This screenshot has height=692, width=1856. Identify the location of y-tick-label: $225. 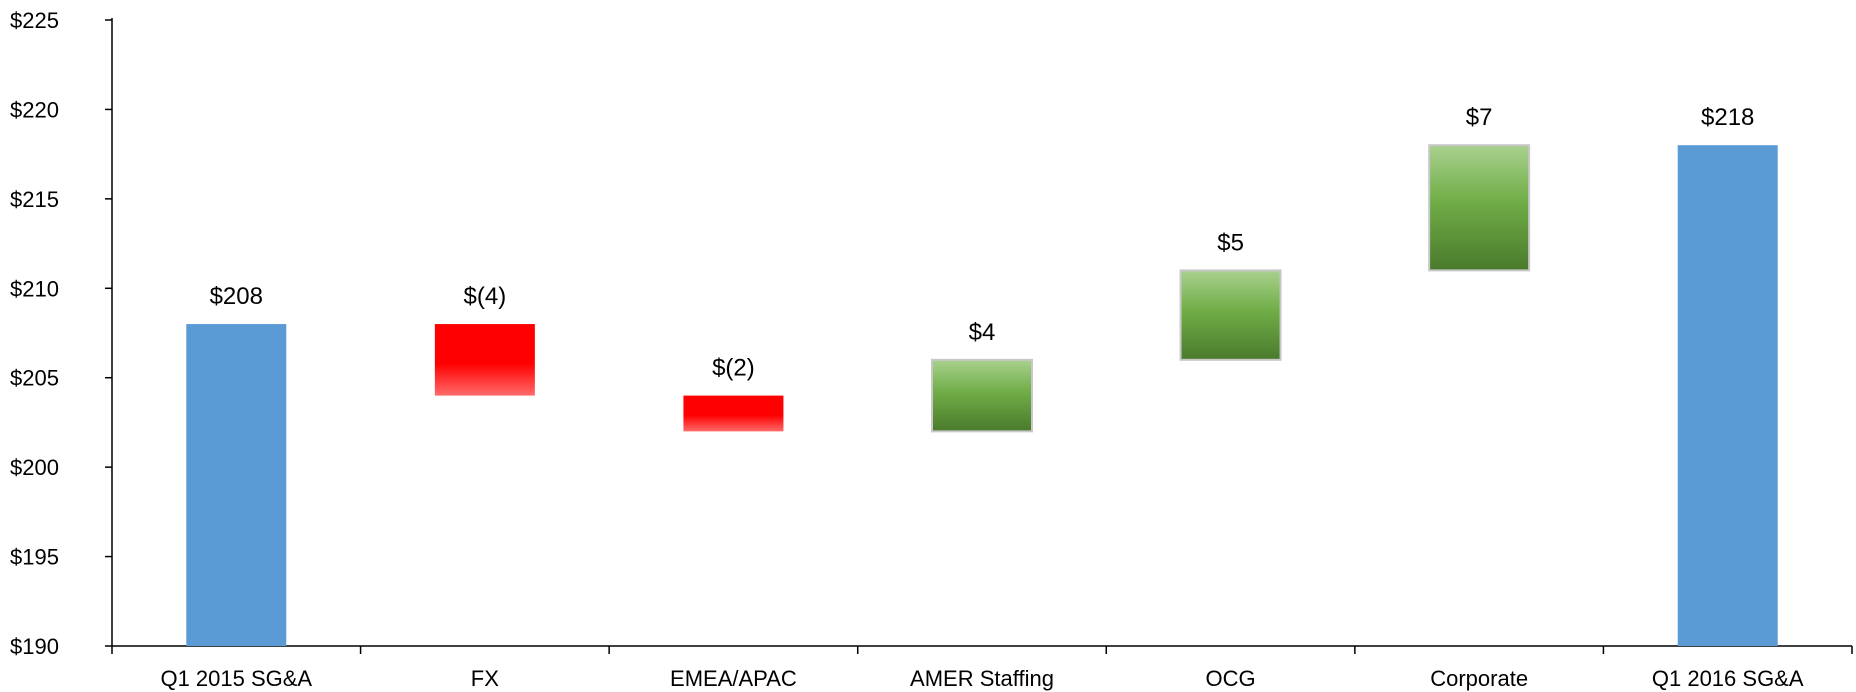
(34, 20).